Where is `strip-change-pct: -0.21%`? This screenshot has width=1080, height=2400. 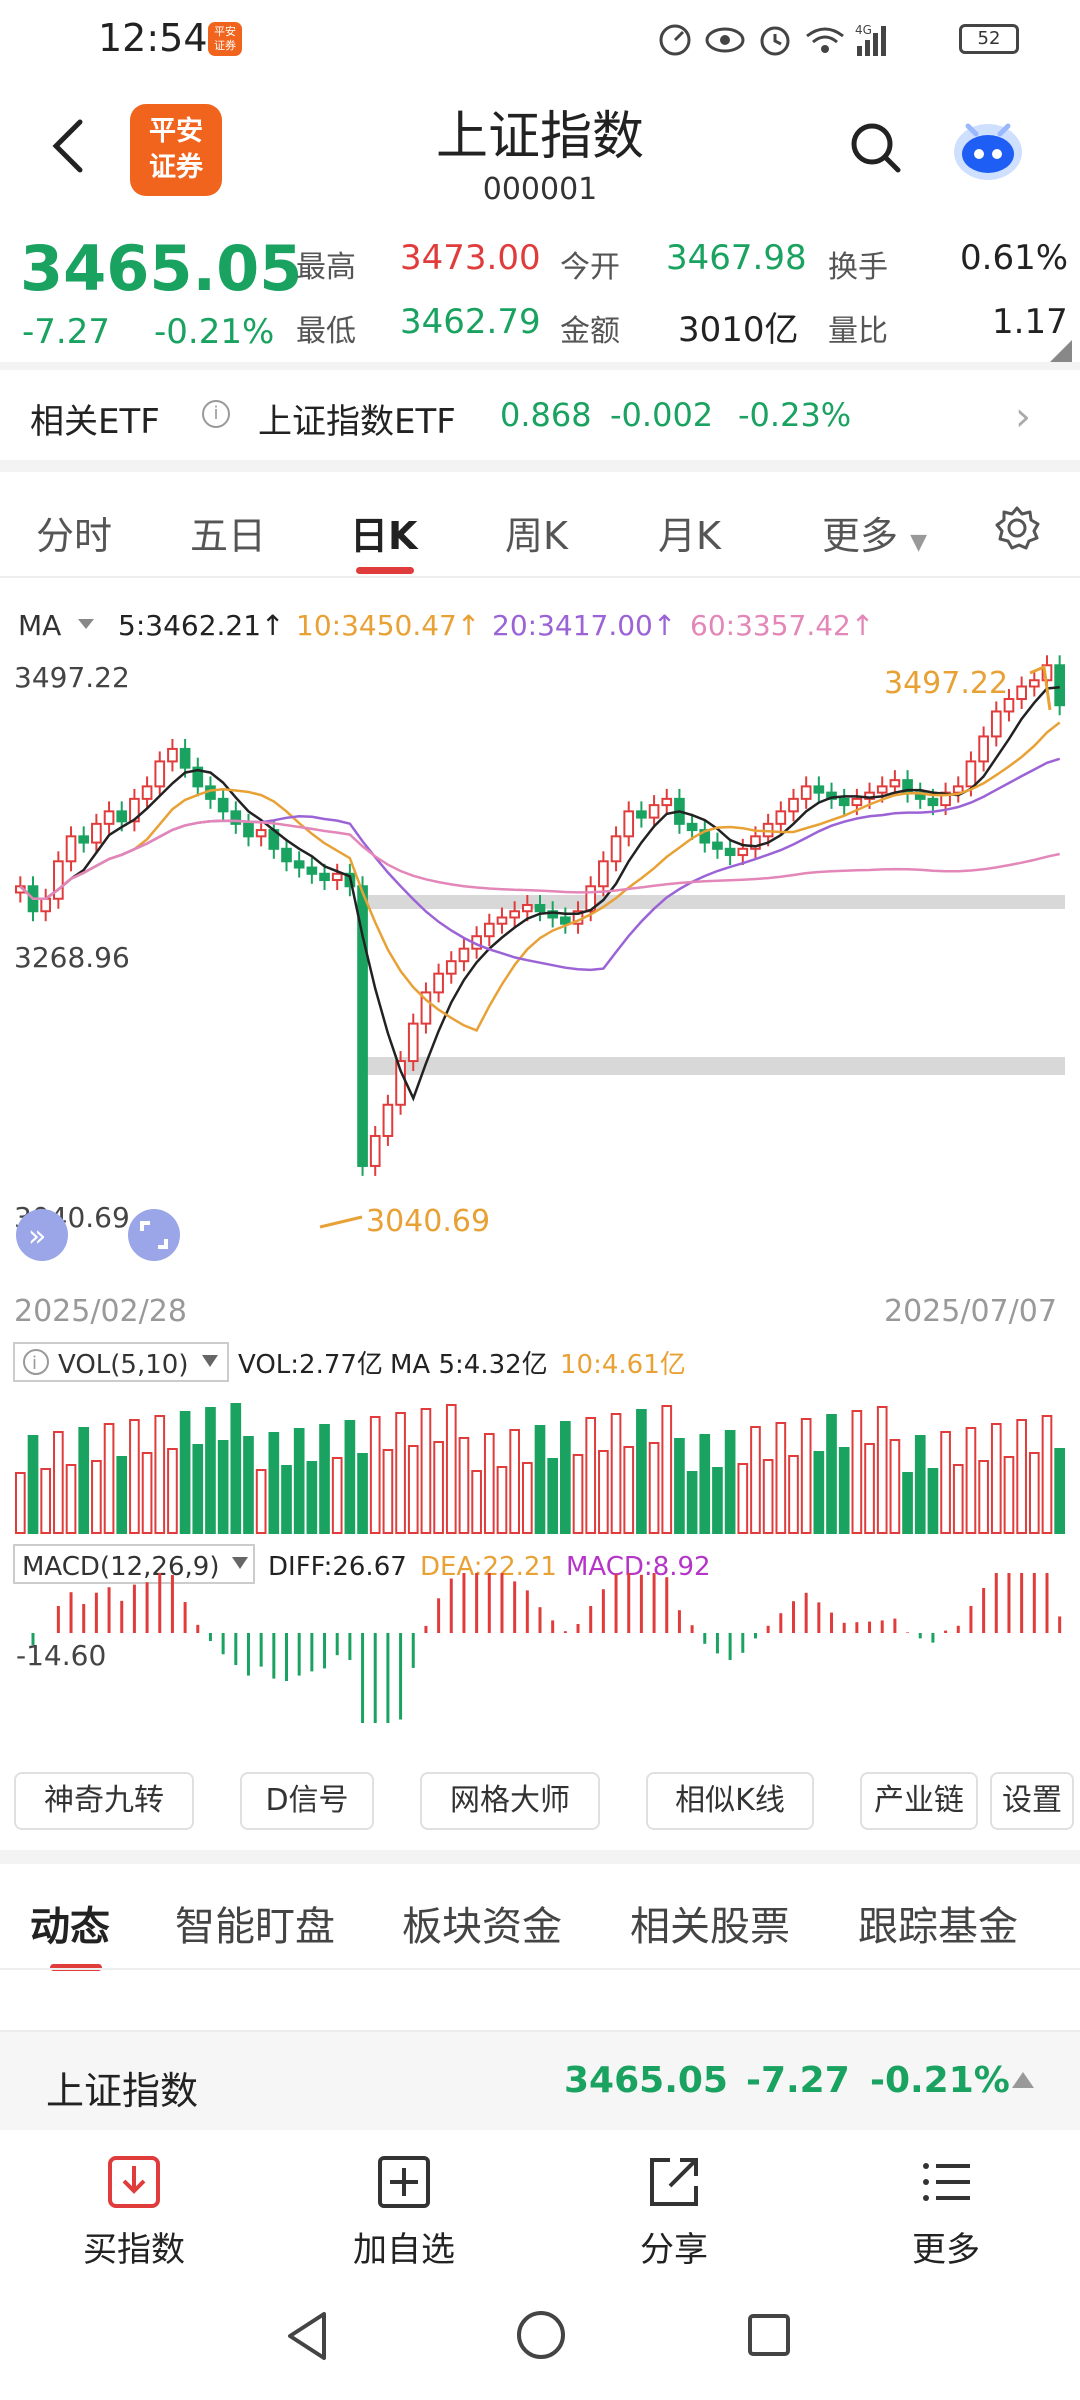
strip-change-pct: -0.21% is located at coordinates (940, 2080).